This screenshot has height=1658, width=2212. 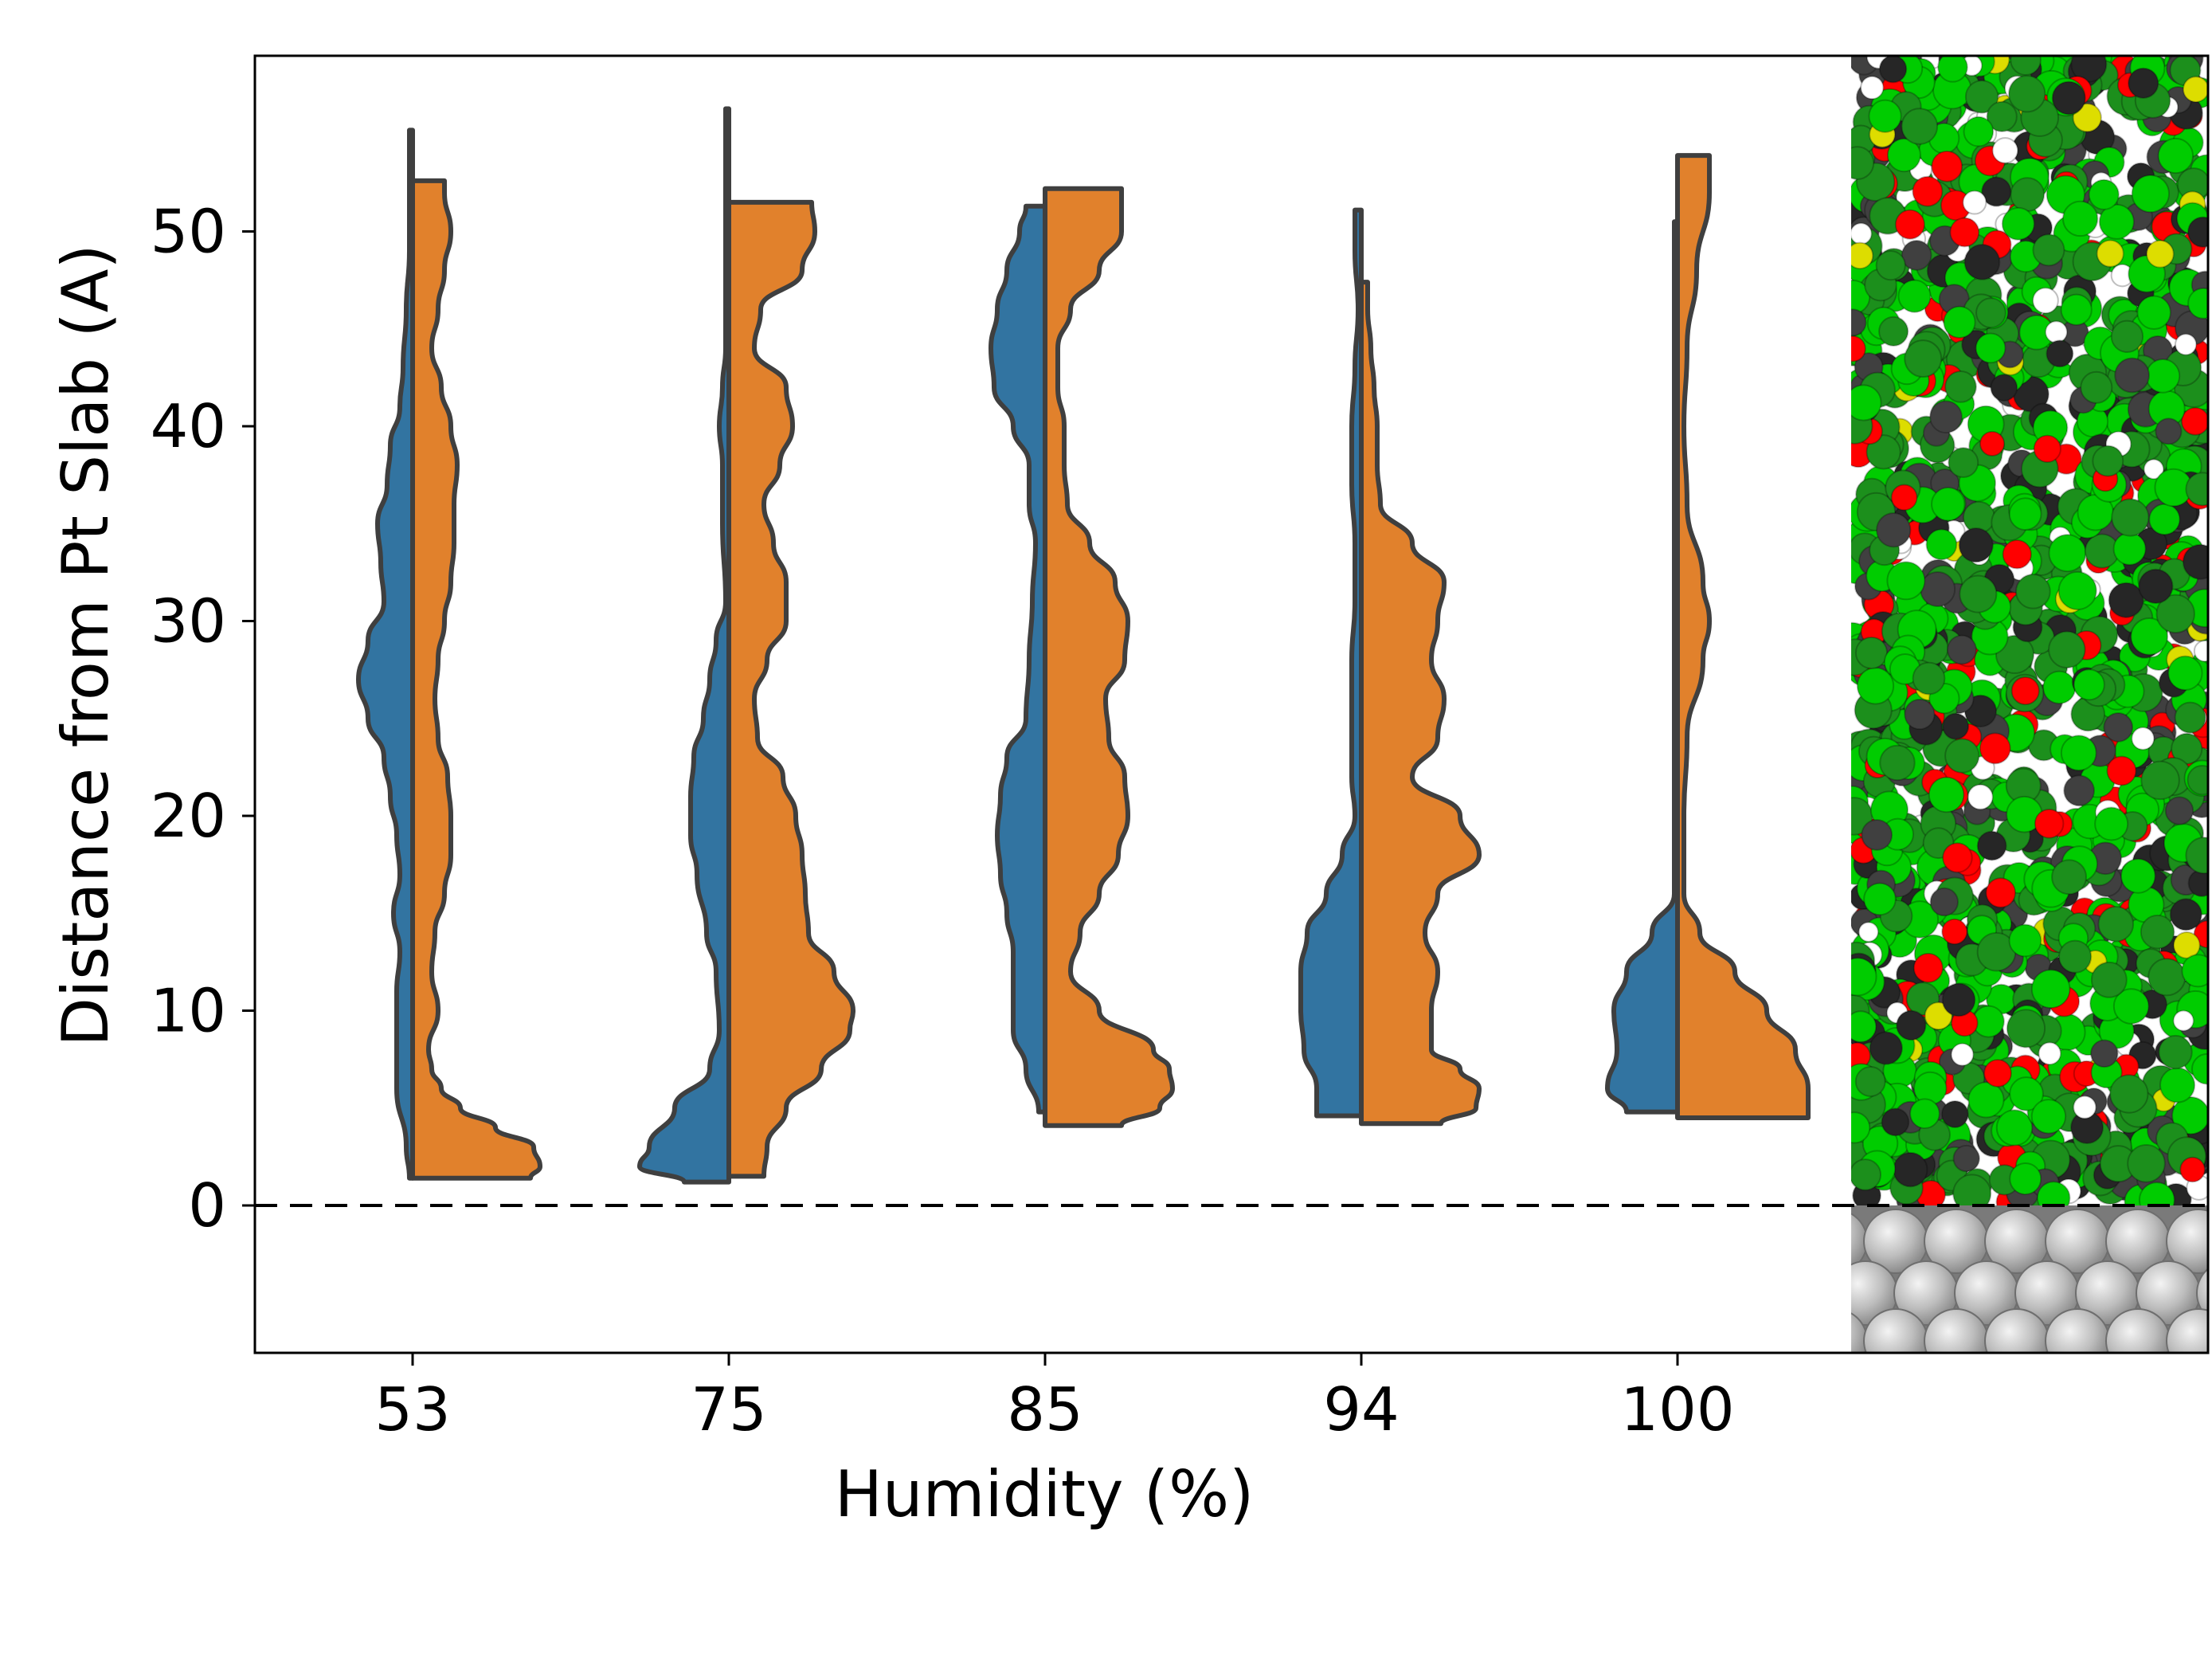 I want to click on x-tick-label: 53, so click(x=412, y=1409).